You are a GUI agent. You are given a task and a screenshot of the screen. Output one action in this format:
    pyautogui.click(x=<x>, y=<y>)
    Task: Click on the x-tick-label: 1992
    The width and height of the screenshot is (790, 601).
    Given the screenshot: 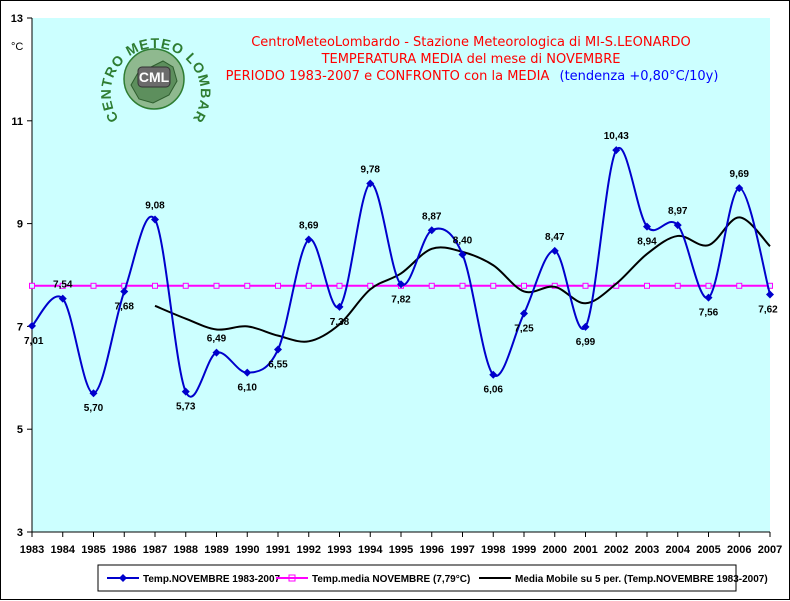 What is the action you would take?
    pyautogui.click(x=309, y=550)
    